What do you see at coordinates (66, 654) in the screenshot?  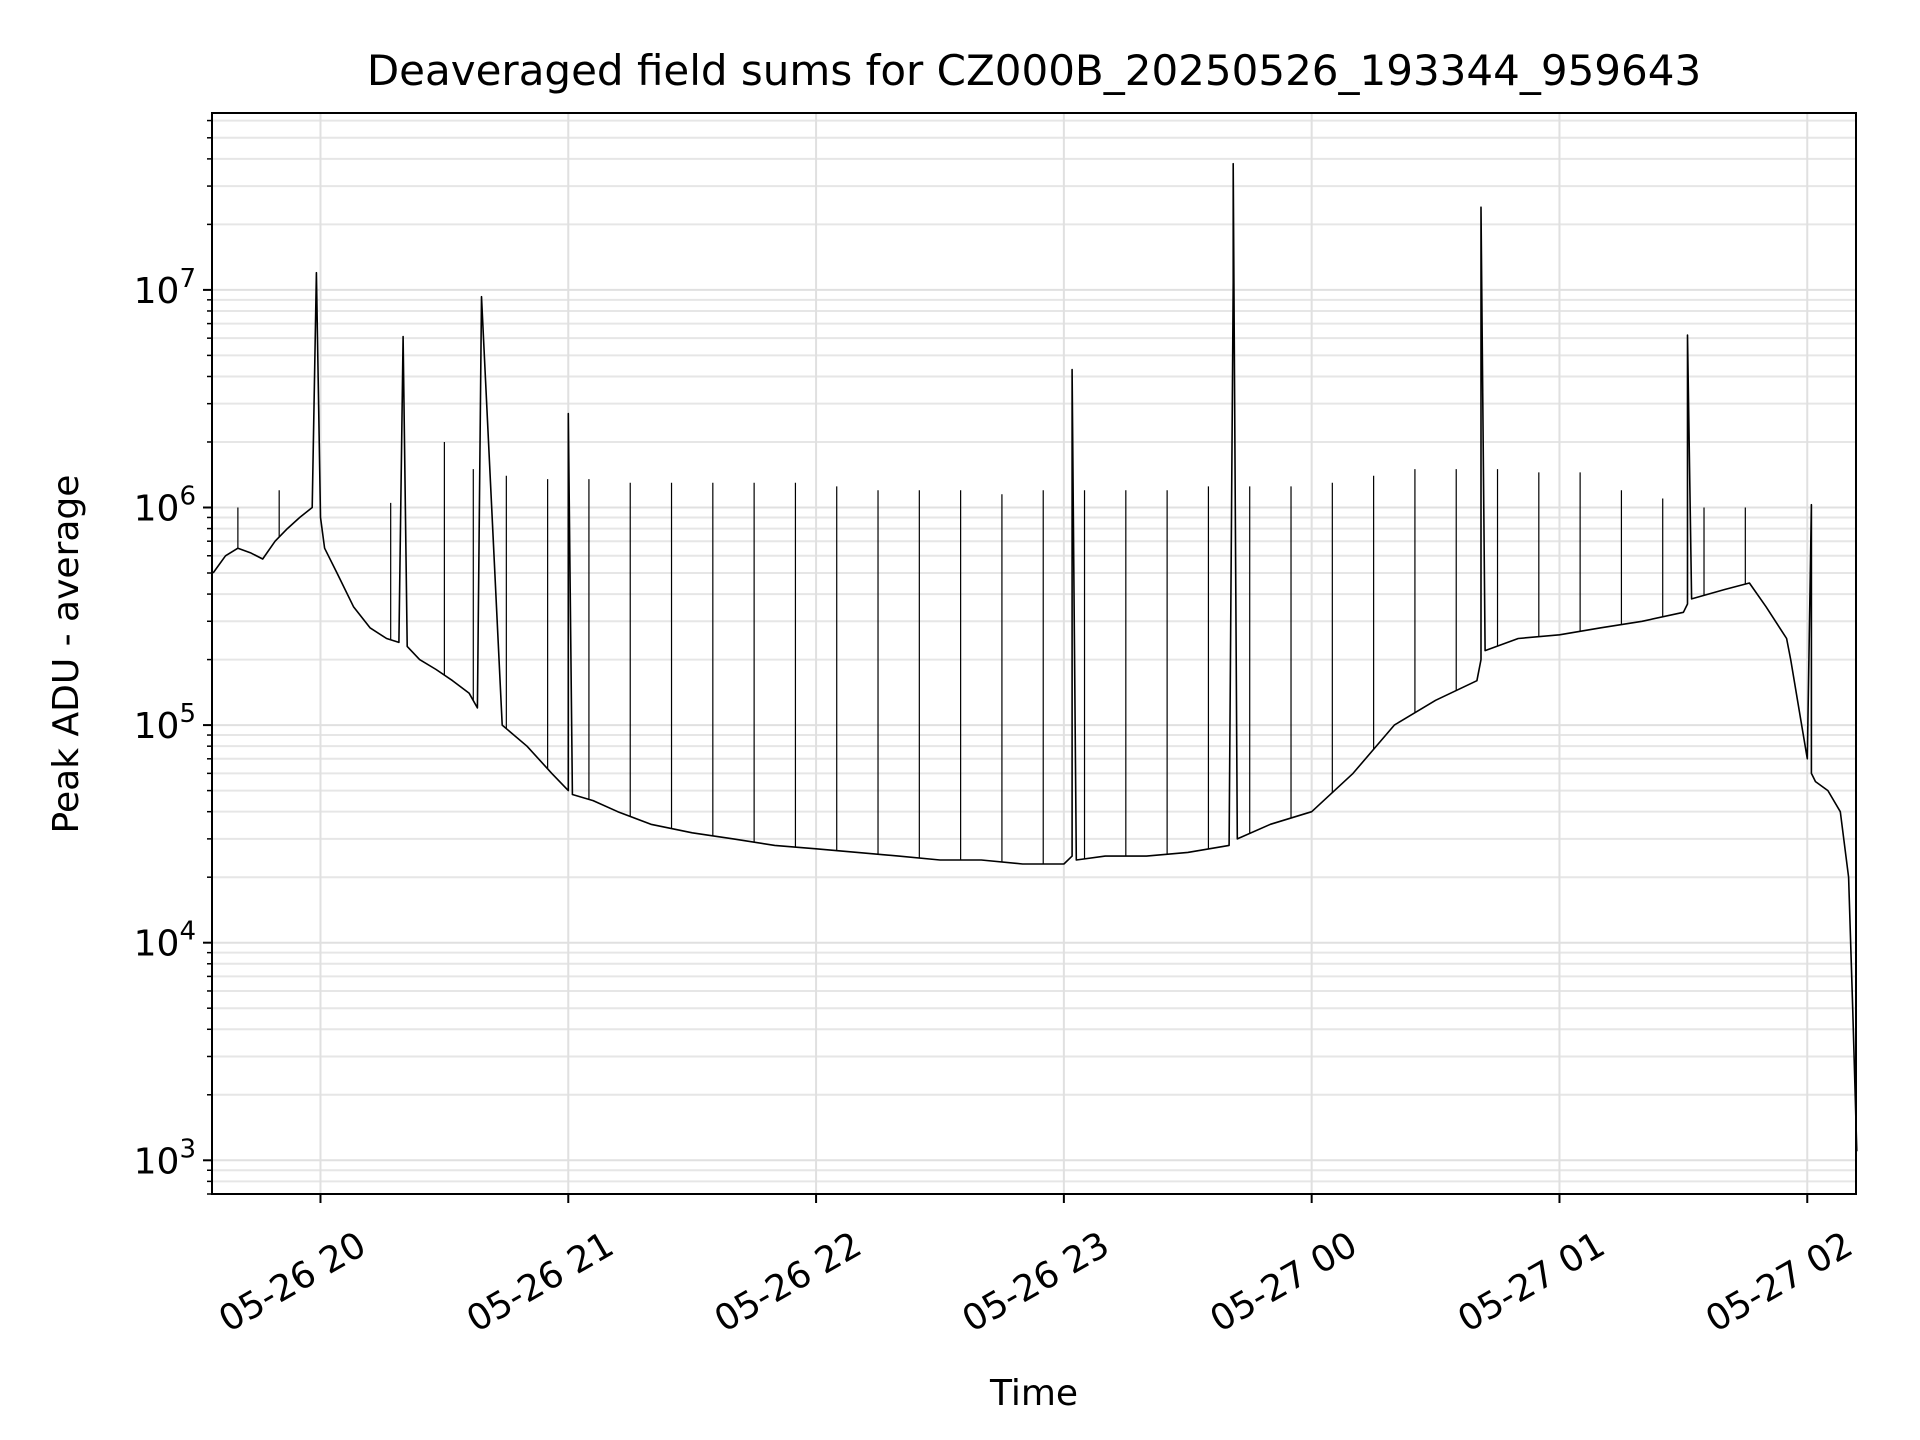 I see `y-axis-label: Peak ADU - average` at bounding box center [66, 654].